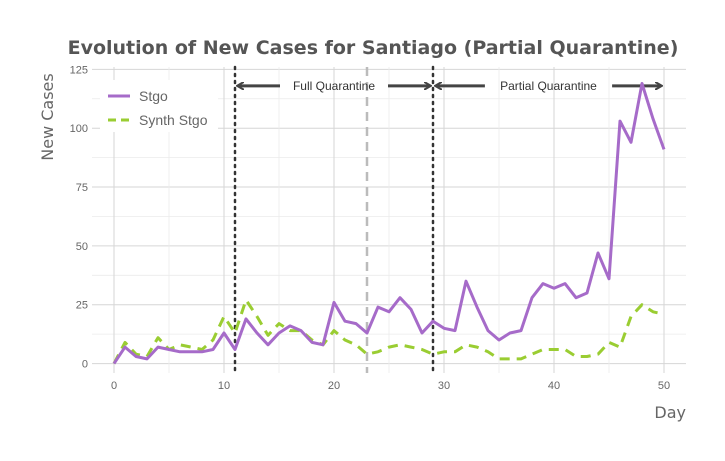 The width and height of the screenshot is (725, 461). What do you see at coordinates (79, 70) in the screenshot?
I see `y-tick-label: 125` at bounding box center [79, 70].